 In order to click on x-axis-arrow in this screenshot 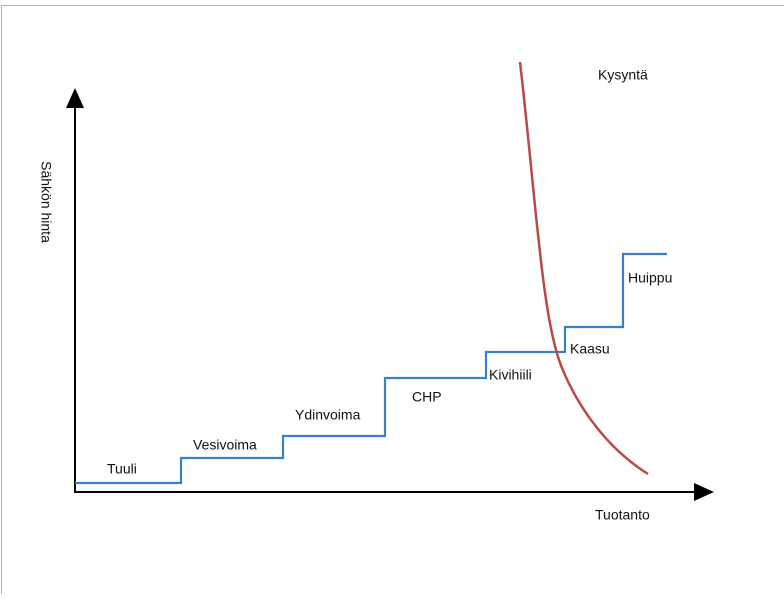, I will do `click(704, 492)`.